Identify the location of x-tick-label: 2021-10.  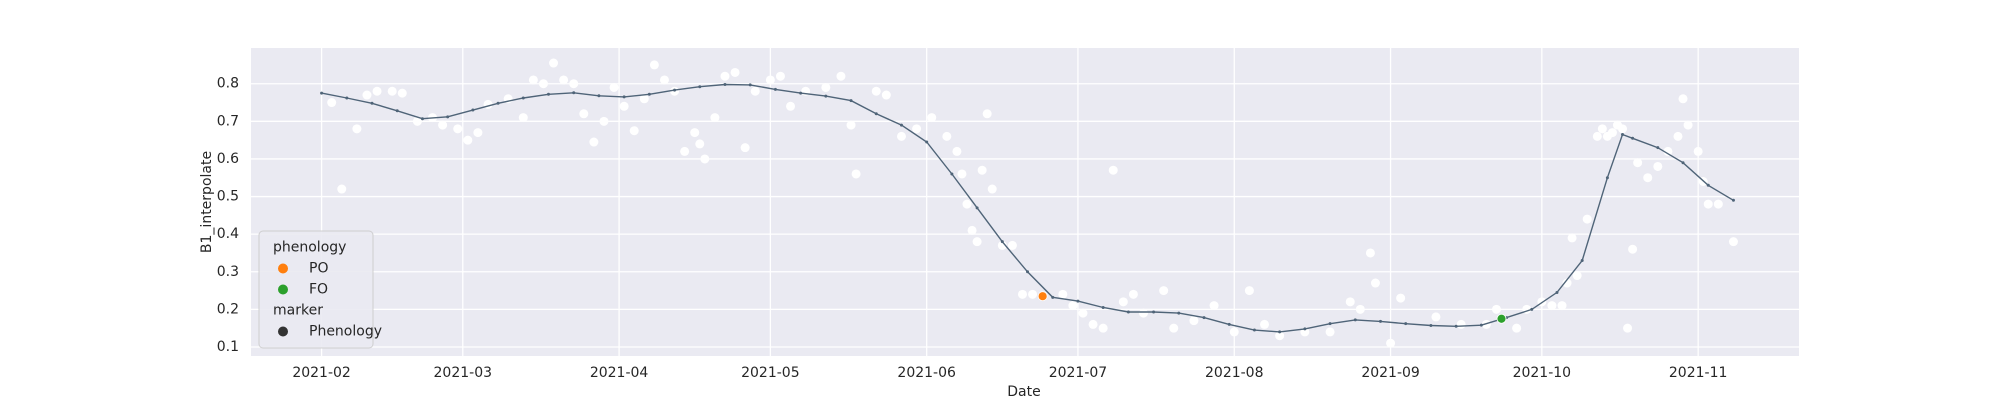
(1542, 373).